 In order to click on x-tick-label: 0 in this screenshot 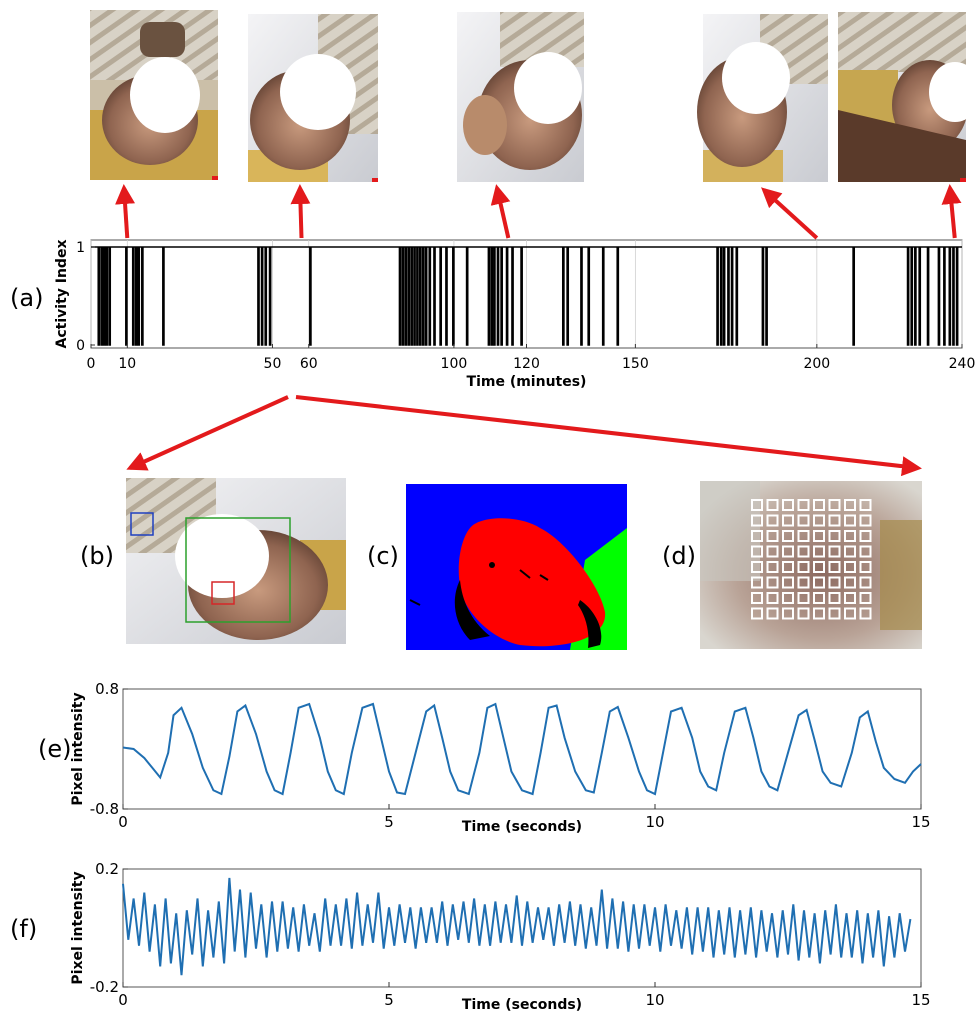, I will do `click(123, 822)`.